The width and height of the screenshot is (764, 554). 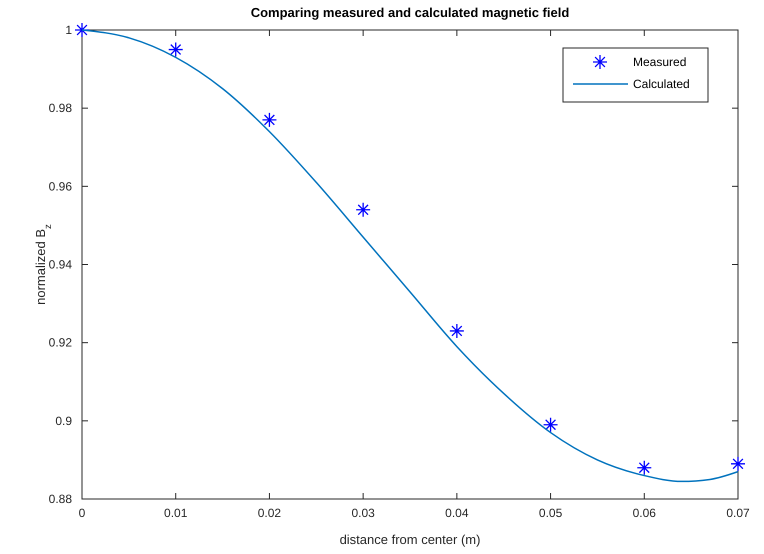 I want to click on legend-label: Measured, so click(x=659, y=62).